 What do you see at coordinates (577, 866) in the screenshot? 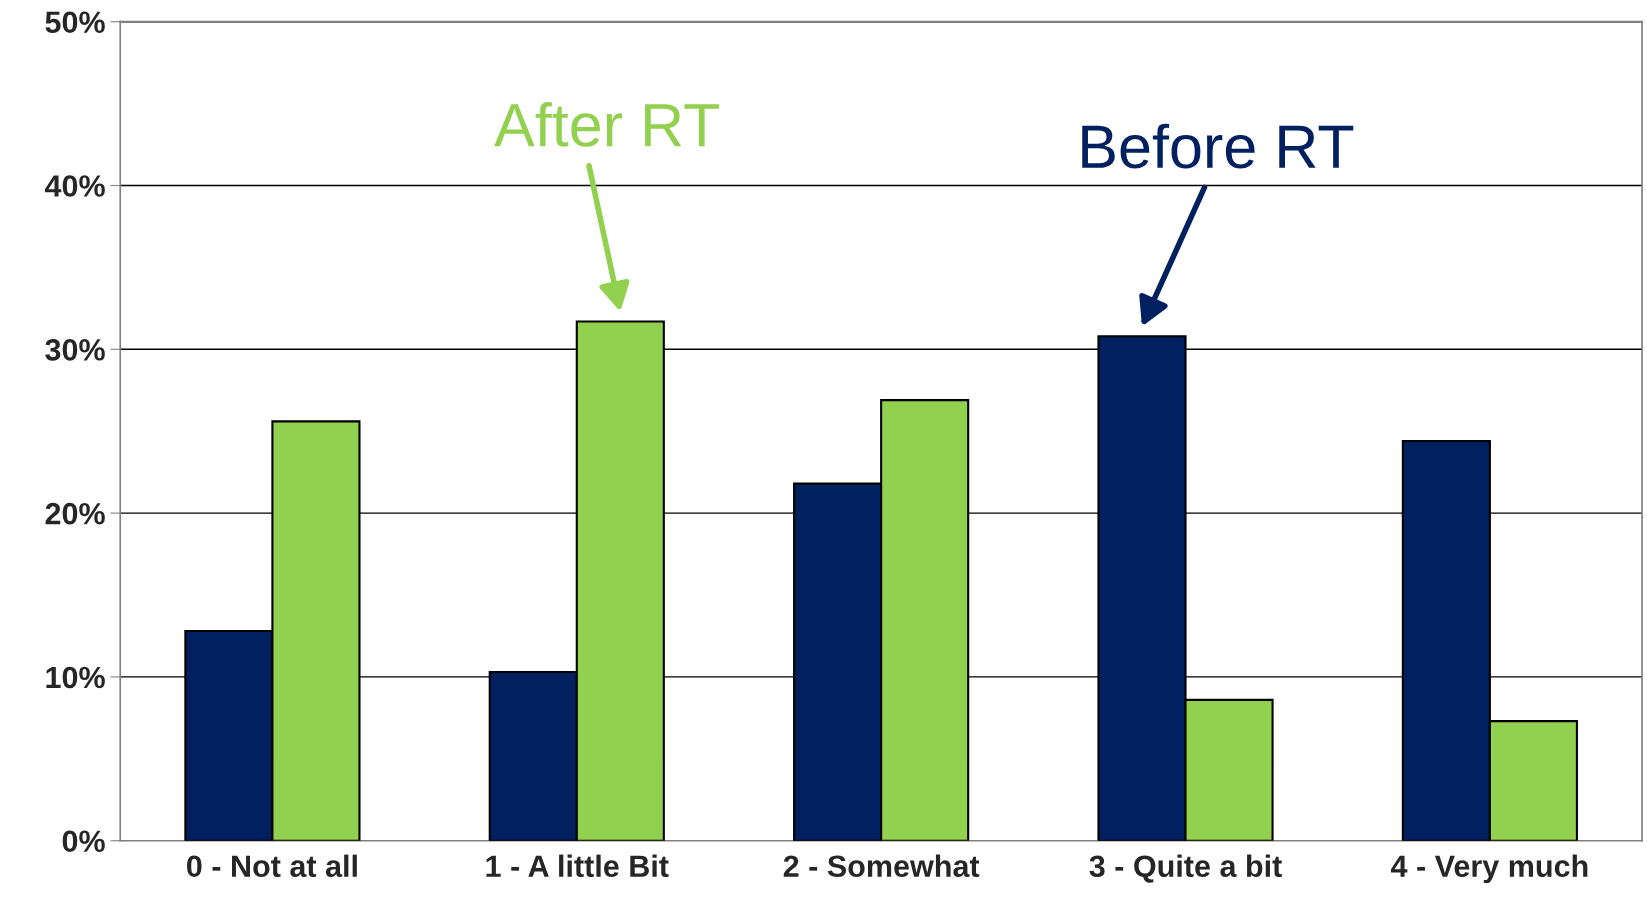
I see `x-tick-label: 1 - A little Bit` at bounding box center [577, 866].